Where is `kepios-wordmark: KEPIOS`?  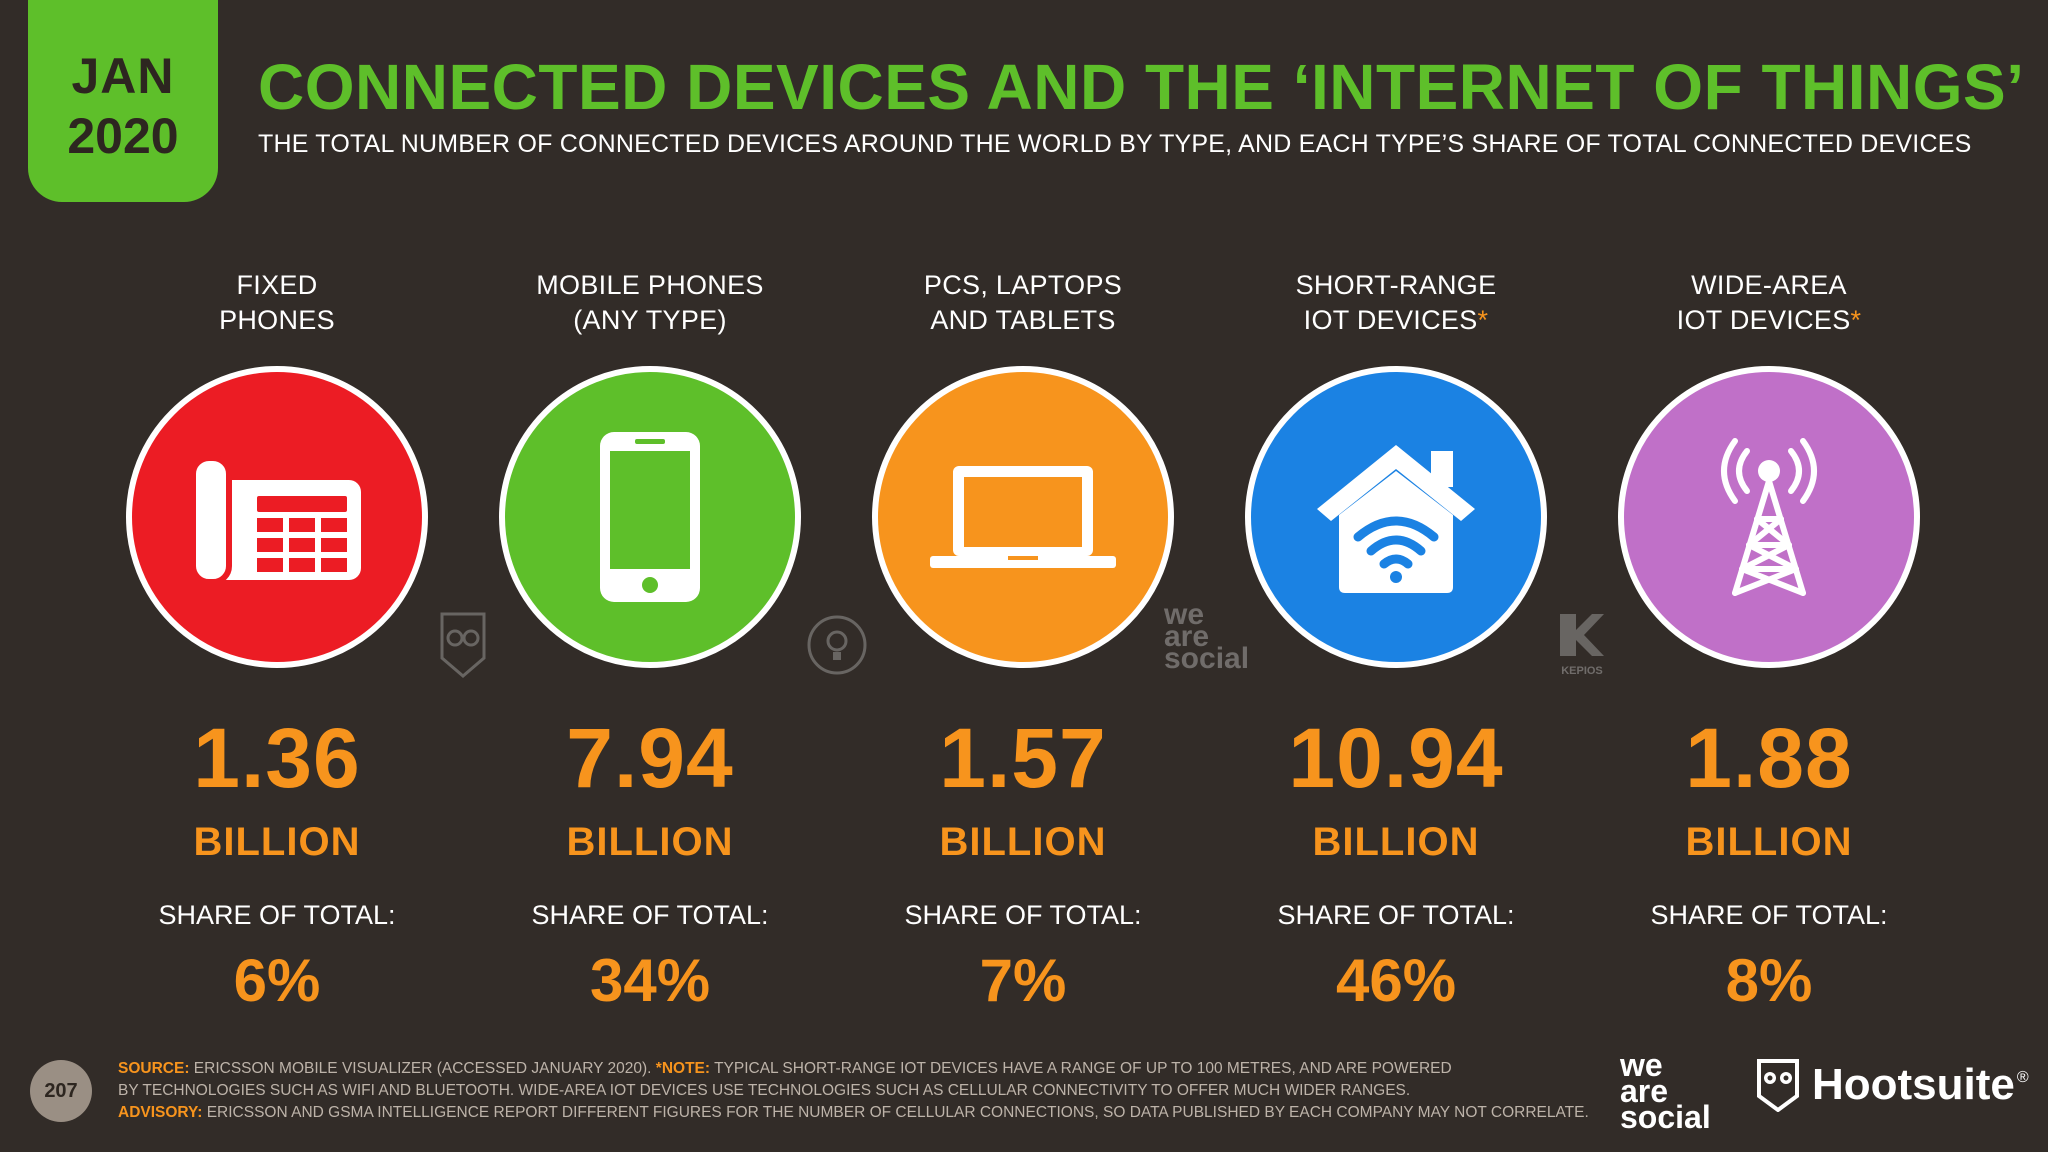
kepios-wordmark: KEPIOS is located at coordinates (1582, 671).